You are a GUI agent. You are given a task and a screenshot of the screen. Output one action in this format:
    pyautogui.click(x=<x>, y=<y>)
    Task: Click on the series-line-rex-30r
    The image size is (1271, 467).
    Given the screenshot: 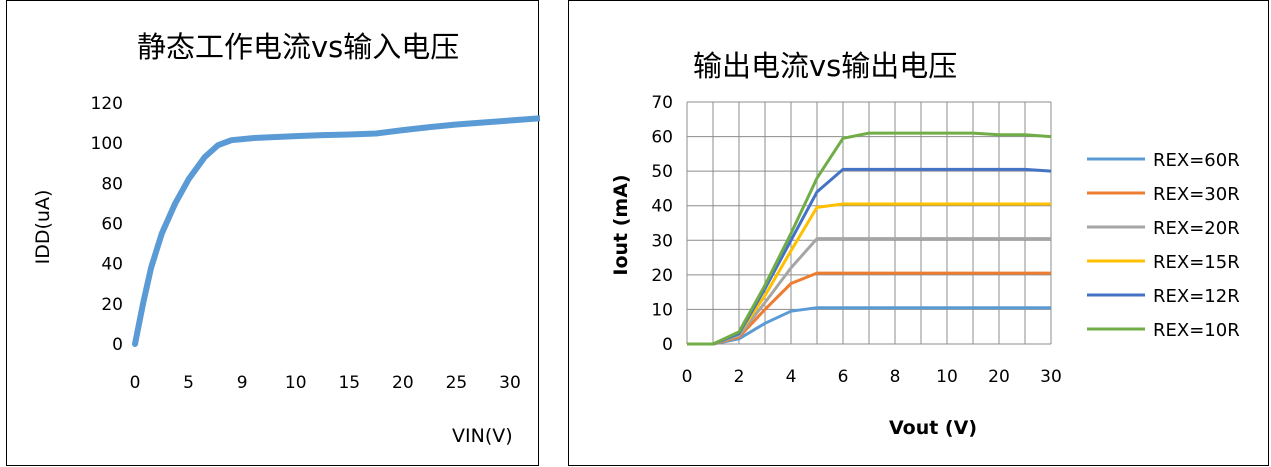 What is the action you would take?
    pyautogui.click(x=869, y=308)
    